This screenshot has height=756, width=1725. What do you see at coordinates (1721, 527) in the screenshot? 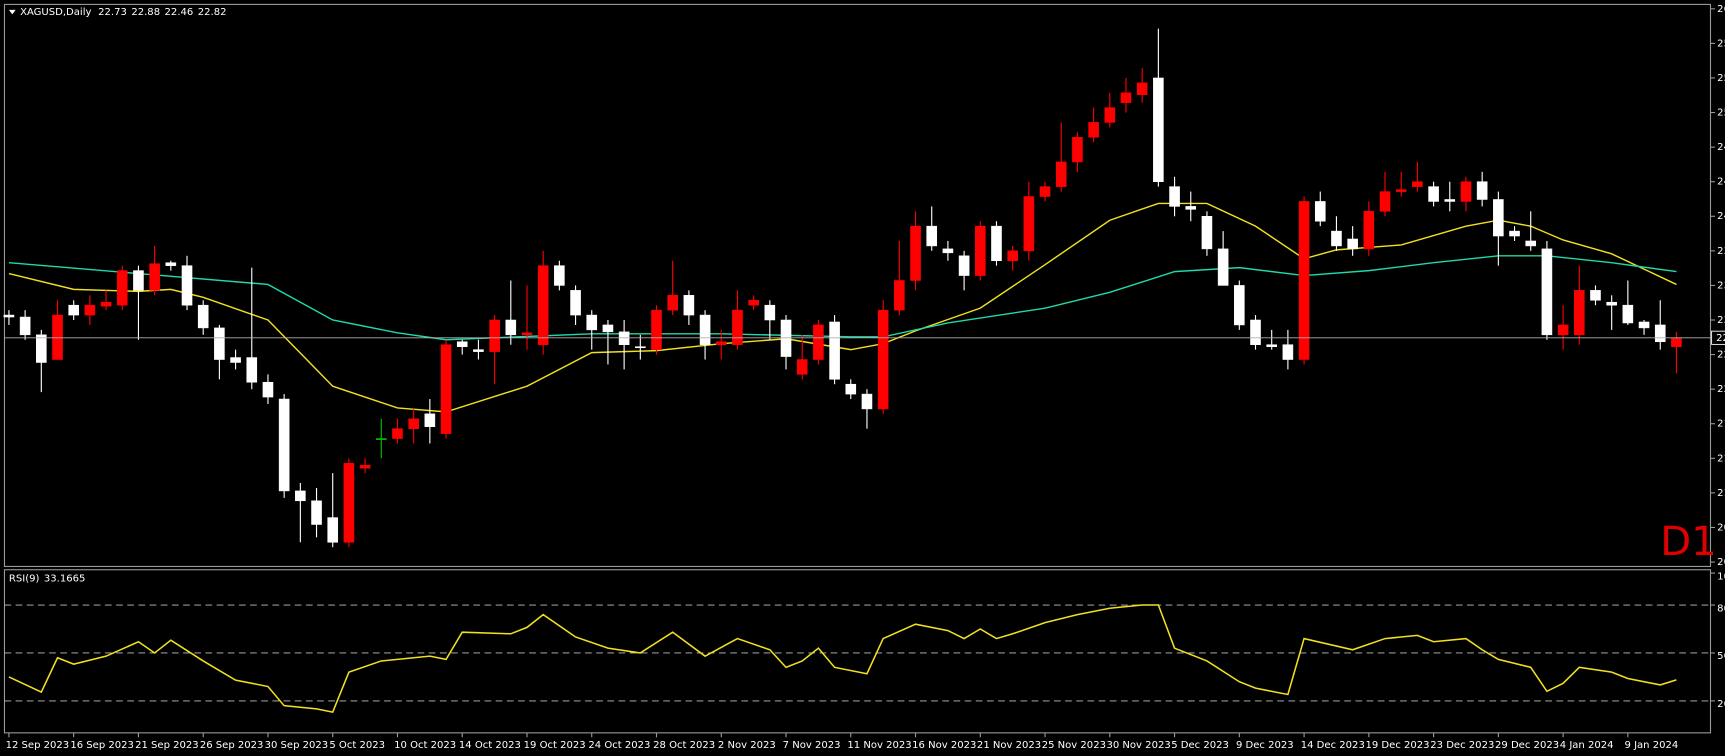
I see `y-tick-label: 20.90` at bounding box center [1721, 527].